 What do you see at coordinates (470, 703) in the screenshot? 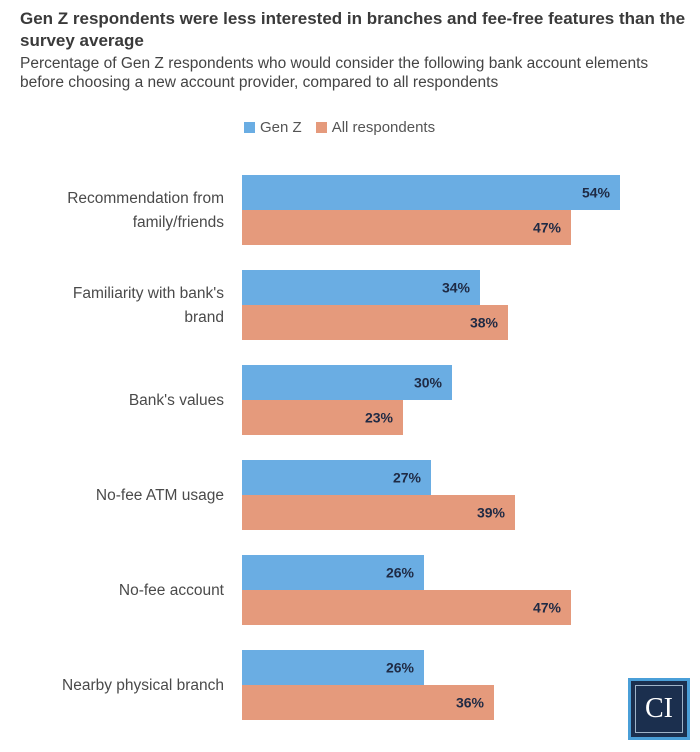
I see `value-label-all-respondents-5: 36%` at bounding box center [470, 703].